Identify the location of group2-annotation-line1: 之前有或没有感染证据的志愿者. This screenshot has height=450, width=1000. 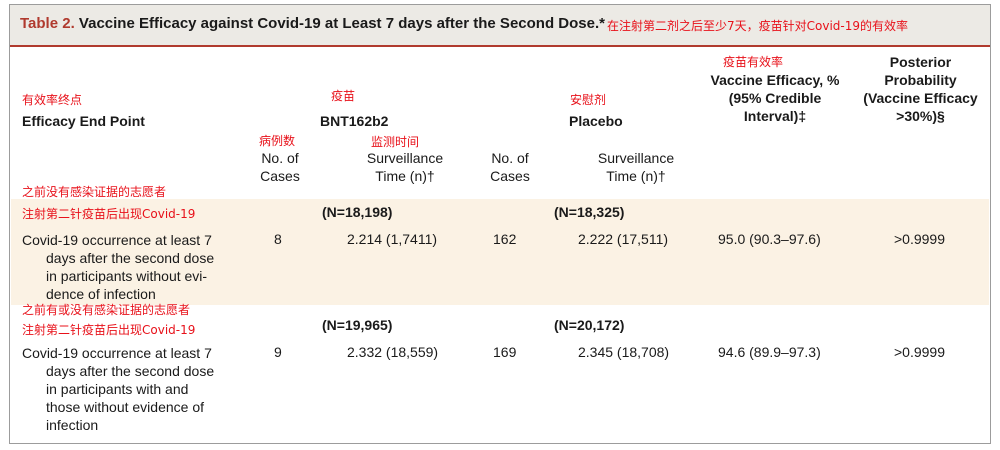
(106, 310).